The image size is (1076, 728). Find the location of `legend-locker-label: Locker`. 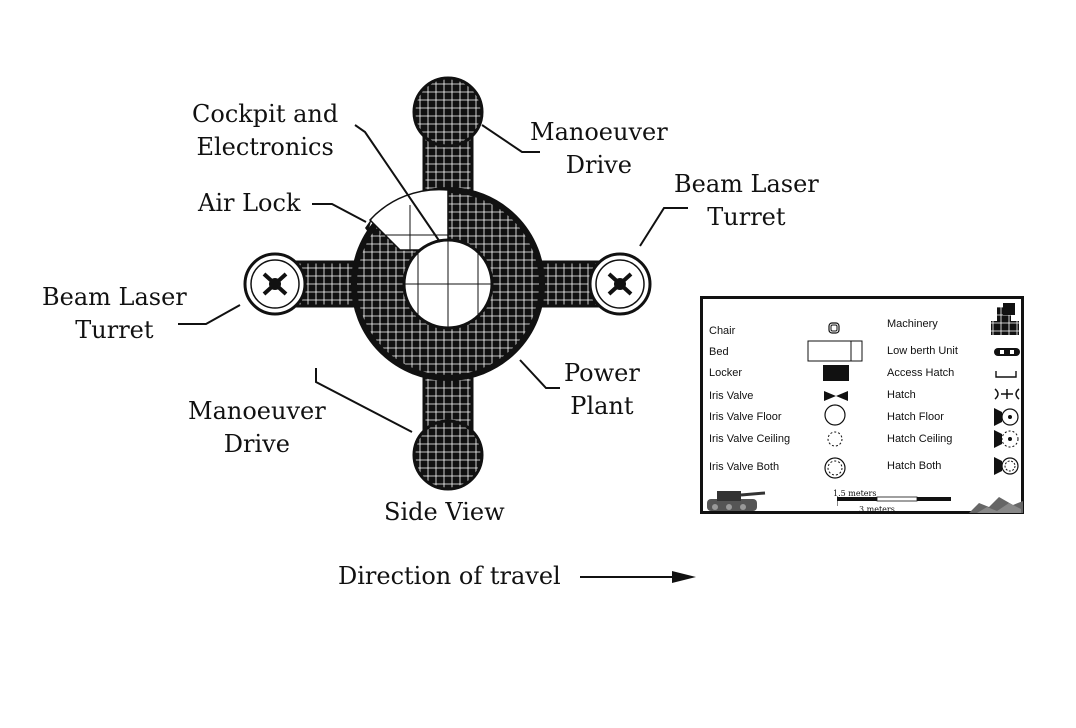

legend-locker-label: Locker is located at coordinates (726, 373).